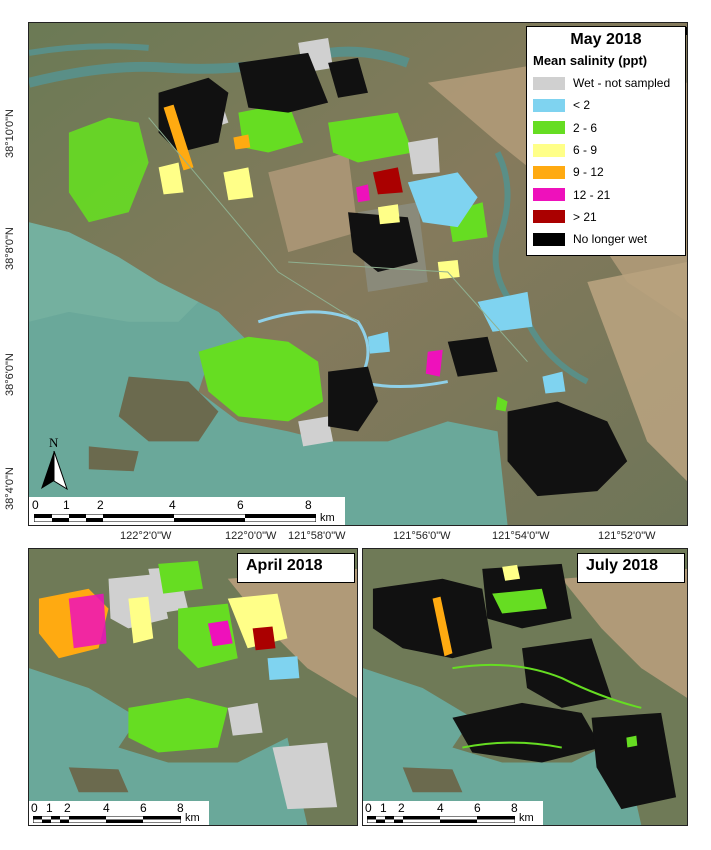 This screenshot has height=850, width=711. I want to click on legend-item-9-12: 9 - 12, so click(606, 172).